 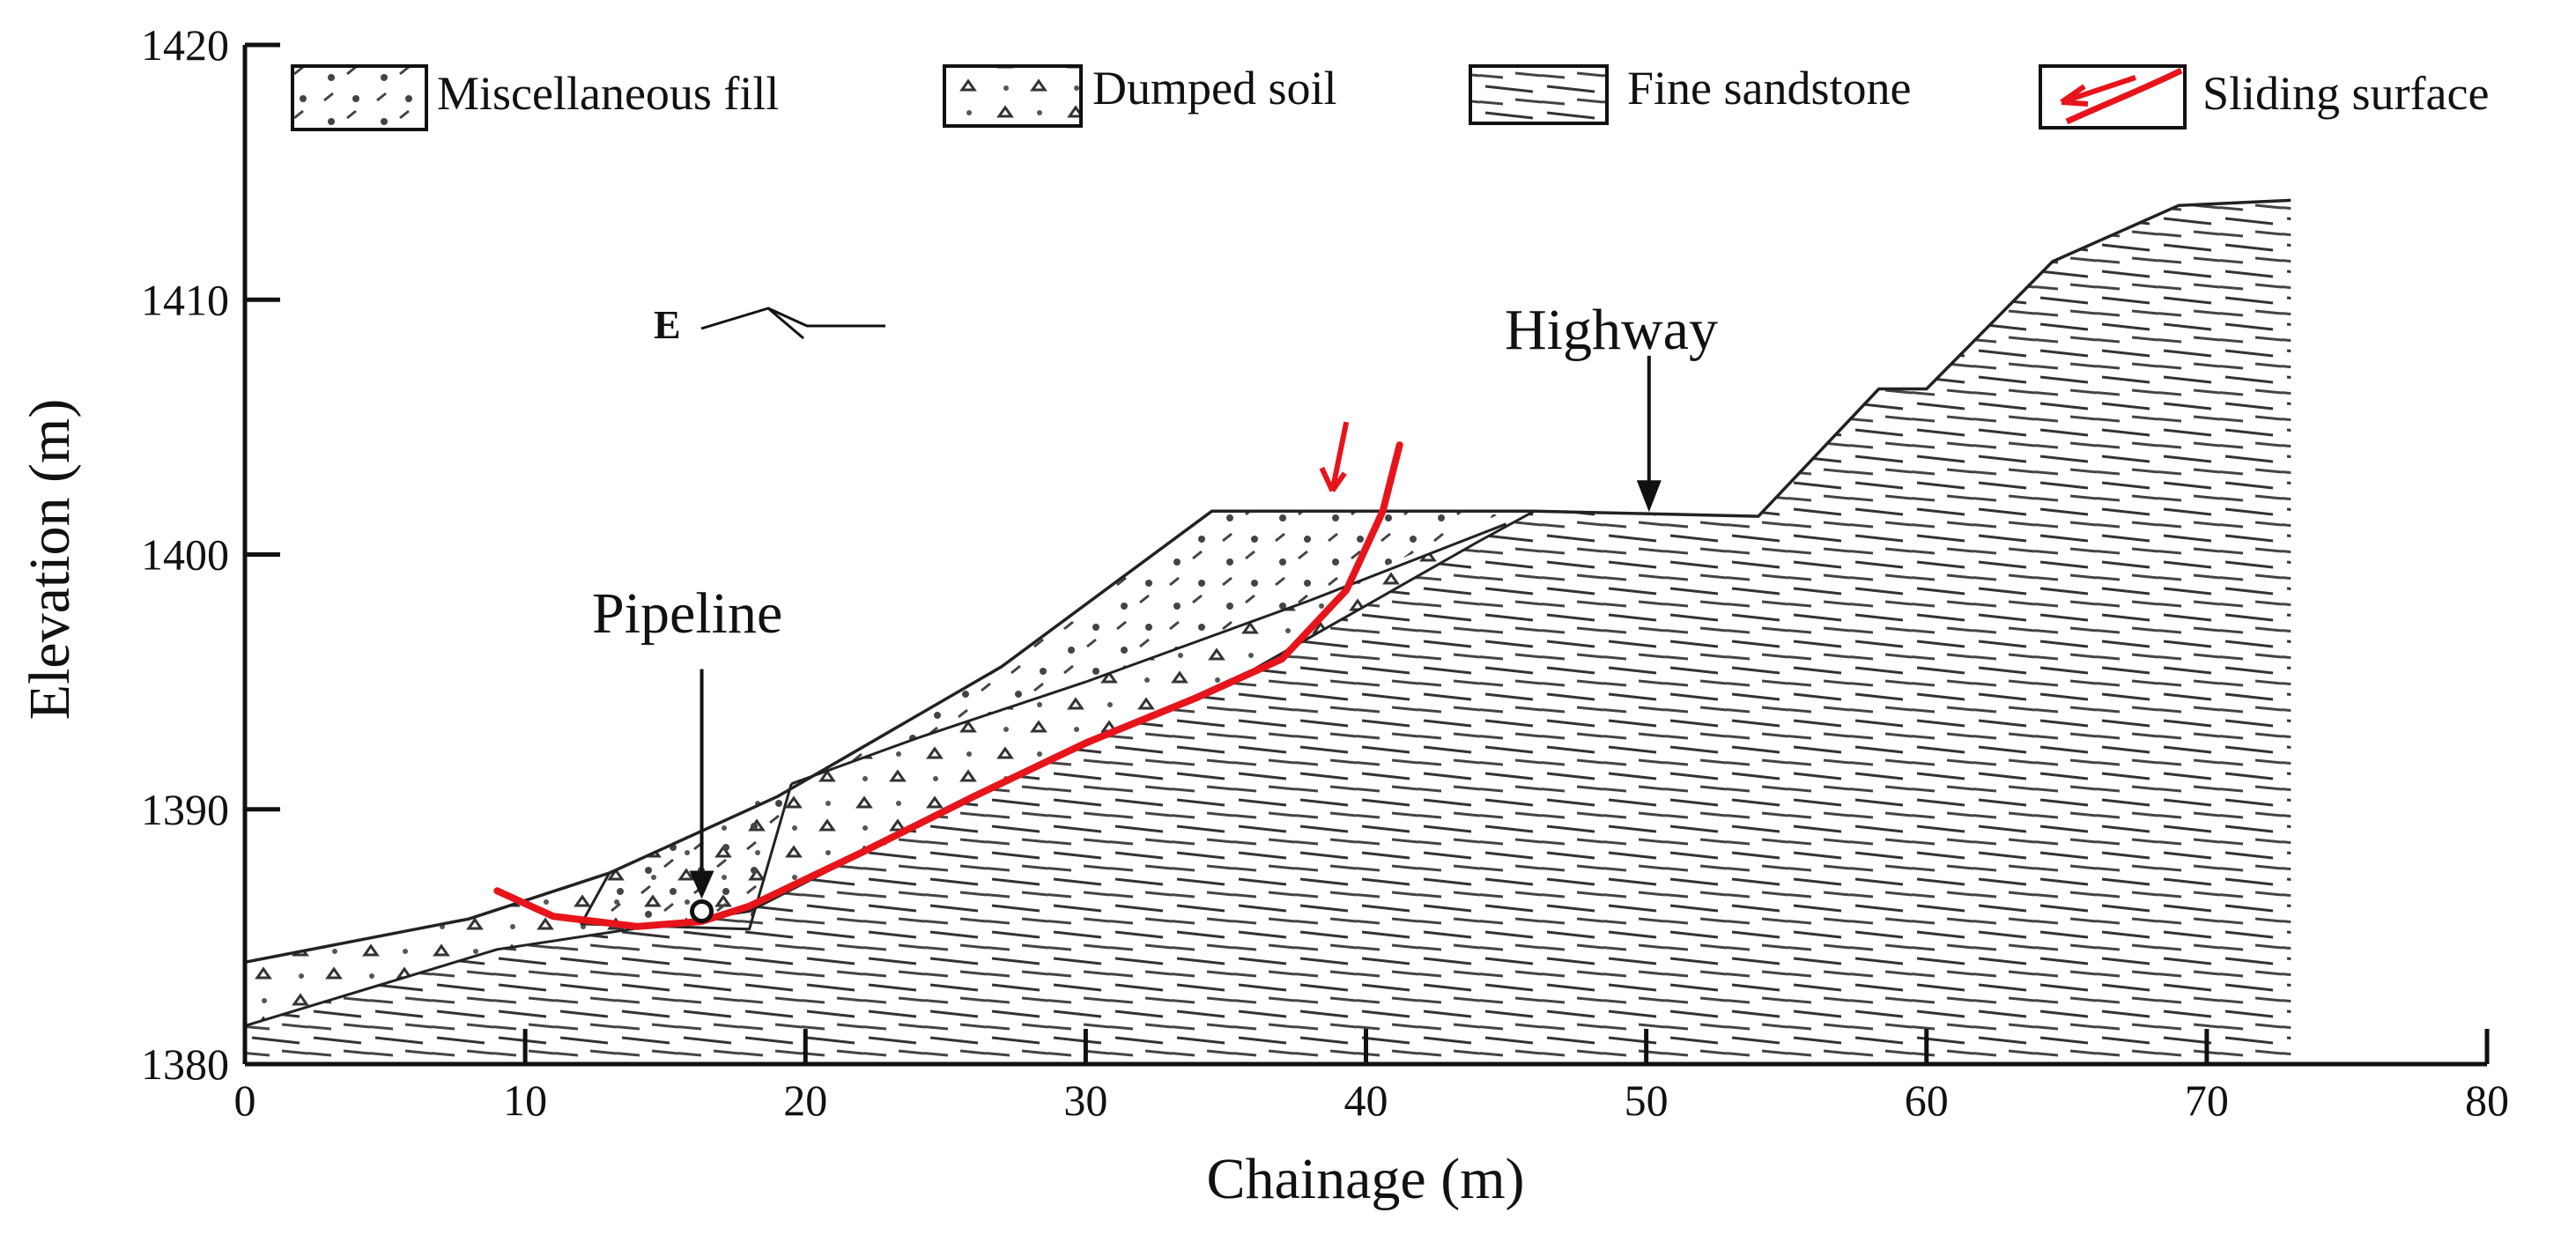 What do you see at coordinates (185, 45) in the screenshot?
I see `y-tick-label: 1420` at bounding box center [185, 45].